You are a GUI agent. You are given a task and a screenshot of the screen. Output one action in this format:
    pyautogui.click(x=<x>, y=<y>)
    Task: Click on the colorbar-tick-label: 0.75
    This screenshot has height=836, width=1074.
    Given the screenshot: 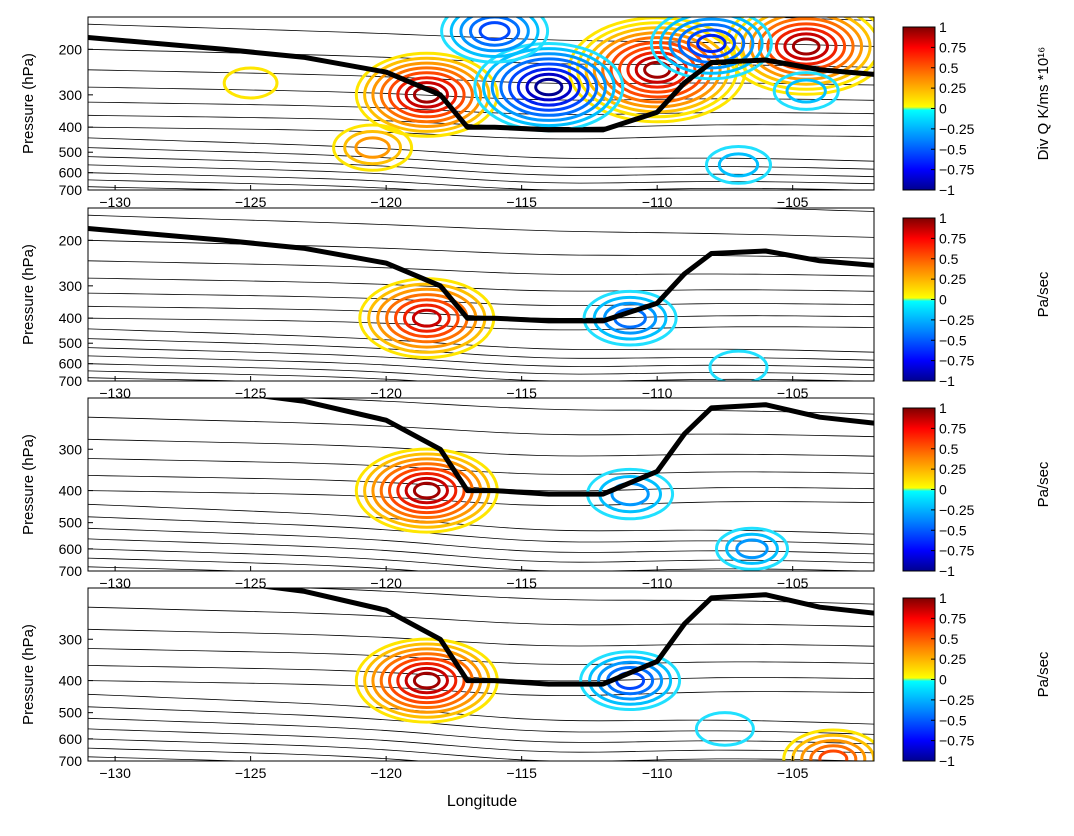 What is the action you would take?
    pyautogui.click(x=952, y=47)
    